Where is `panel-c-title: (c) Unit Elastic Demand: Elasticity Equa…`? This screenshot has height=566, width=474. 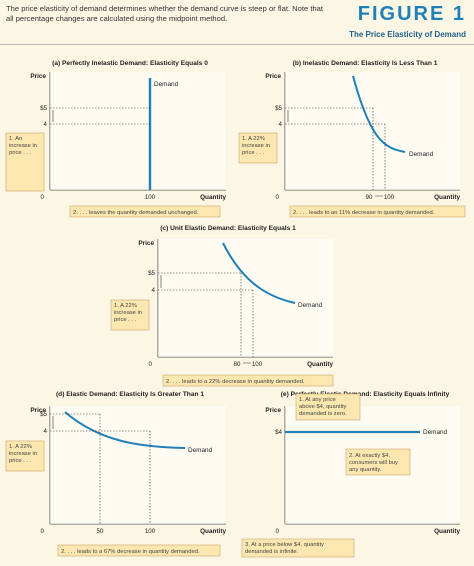 panel-c-title: (c) Unit Elastic Demand: Elasticity Equa… is located at coordinates (228, 228).